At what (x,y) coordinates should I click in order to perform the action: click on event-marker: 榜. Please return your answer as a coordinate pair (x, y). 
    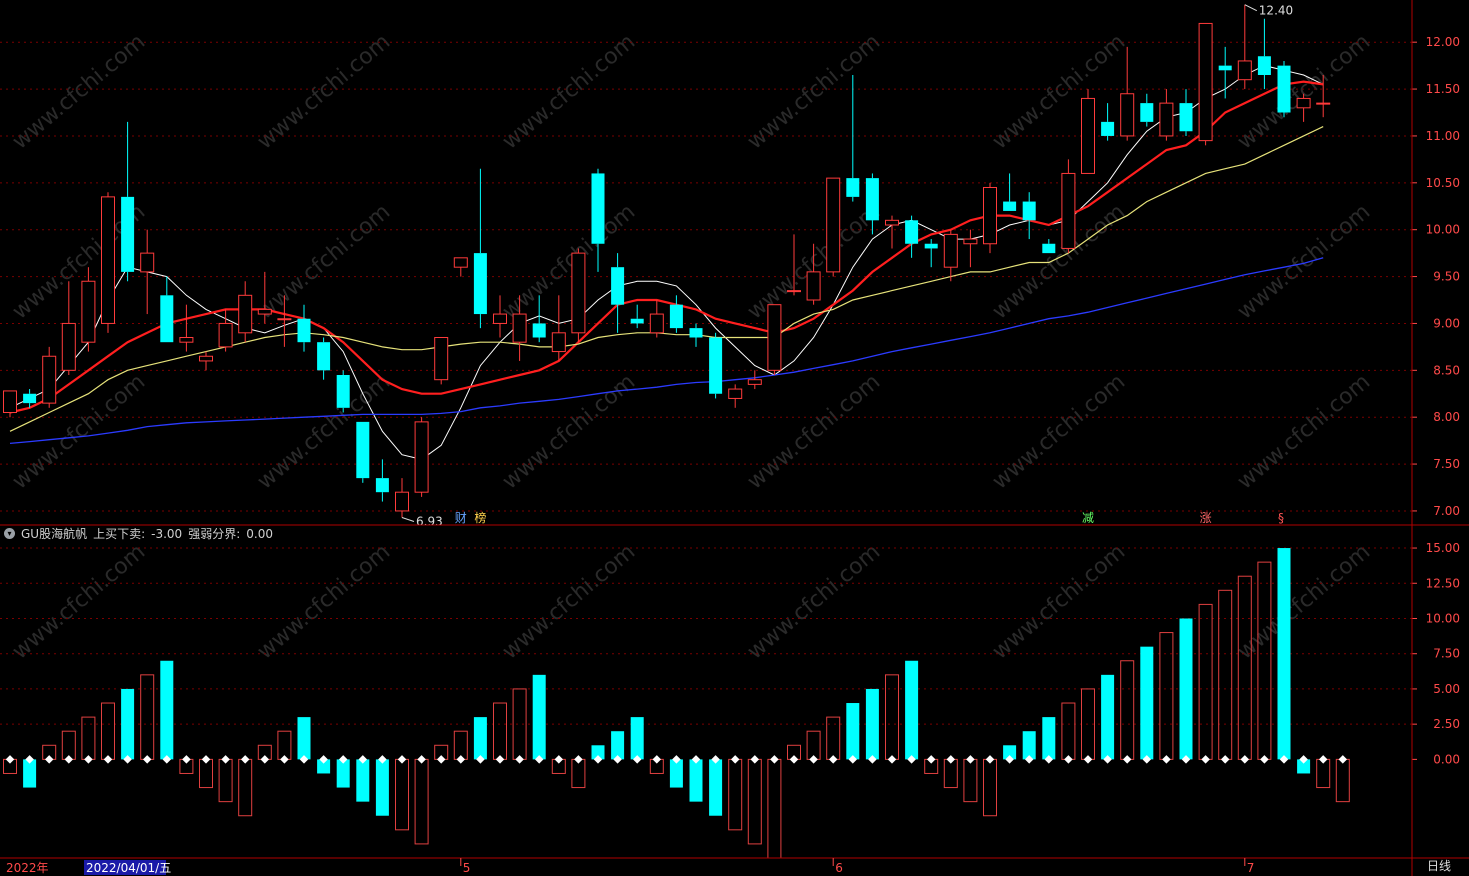
    Looking at the image, I should click on (480, 517).